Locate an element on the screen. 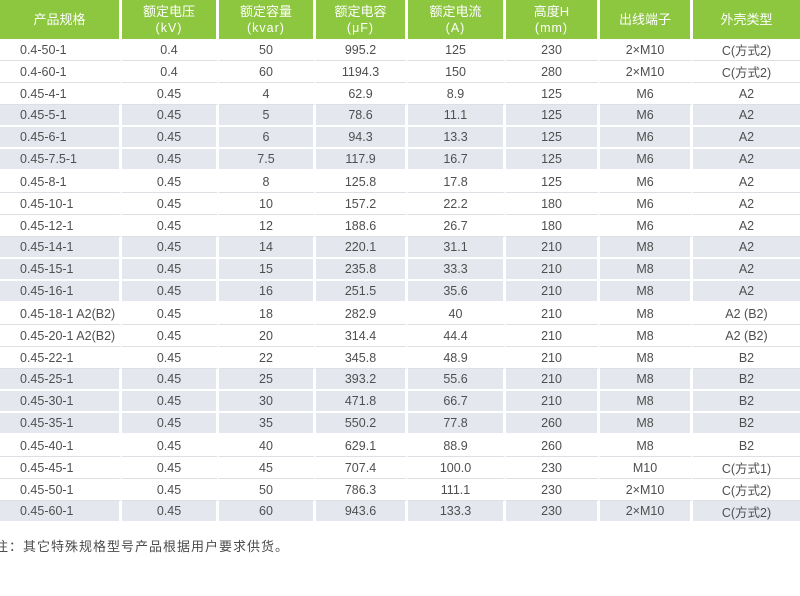  column-label: 高度H is located at coordinates (551, 11).